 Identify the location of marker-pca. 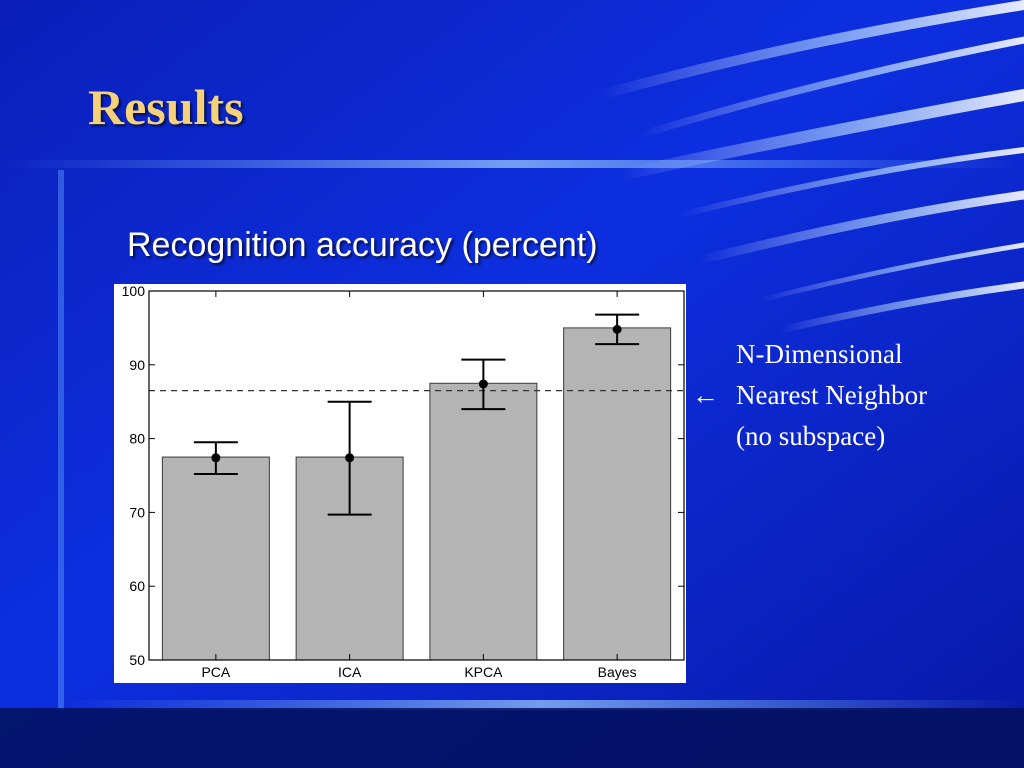
(216, 458).